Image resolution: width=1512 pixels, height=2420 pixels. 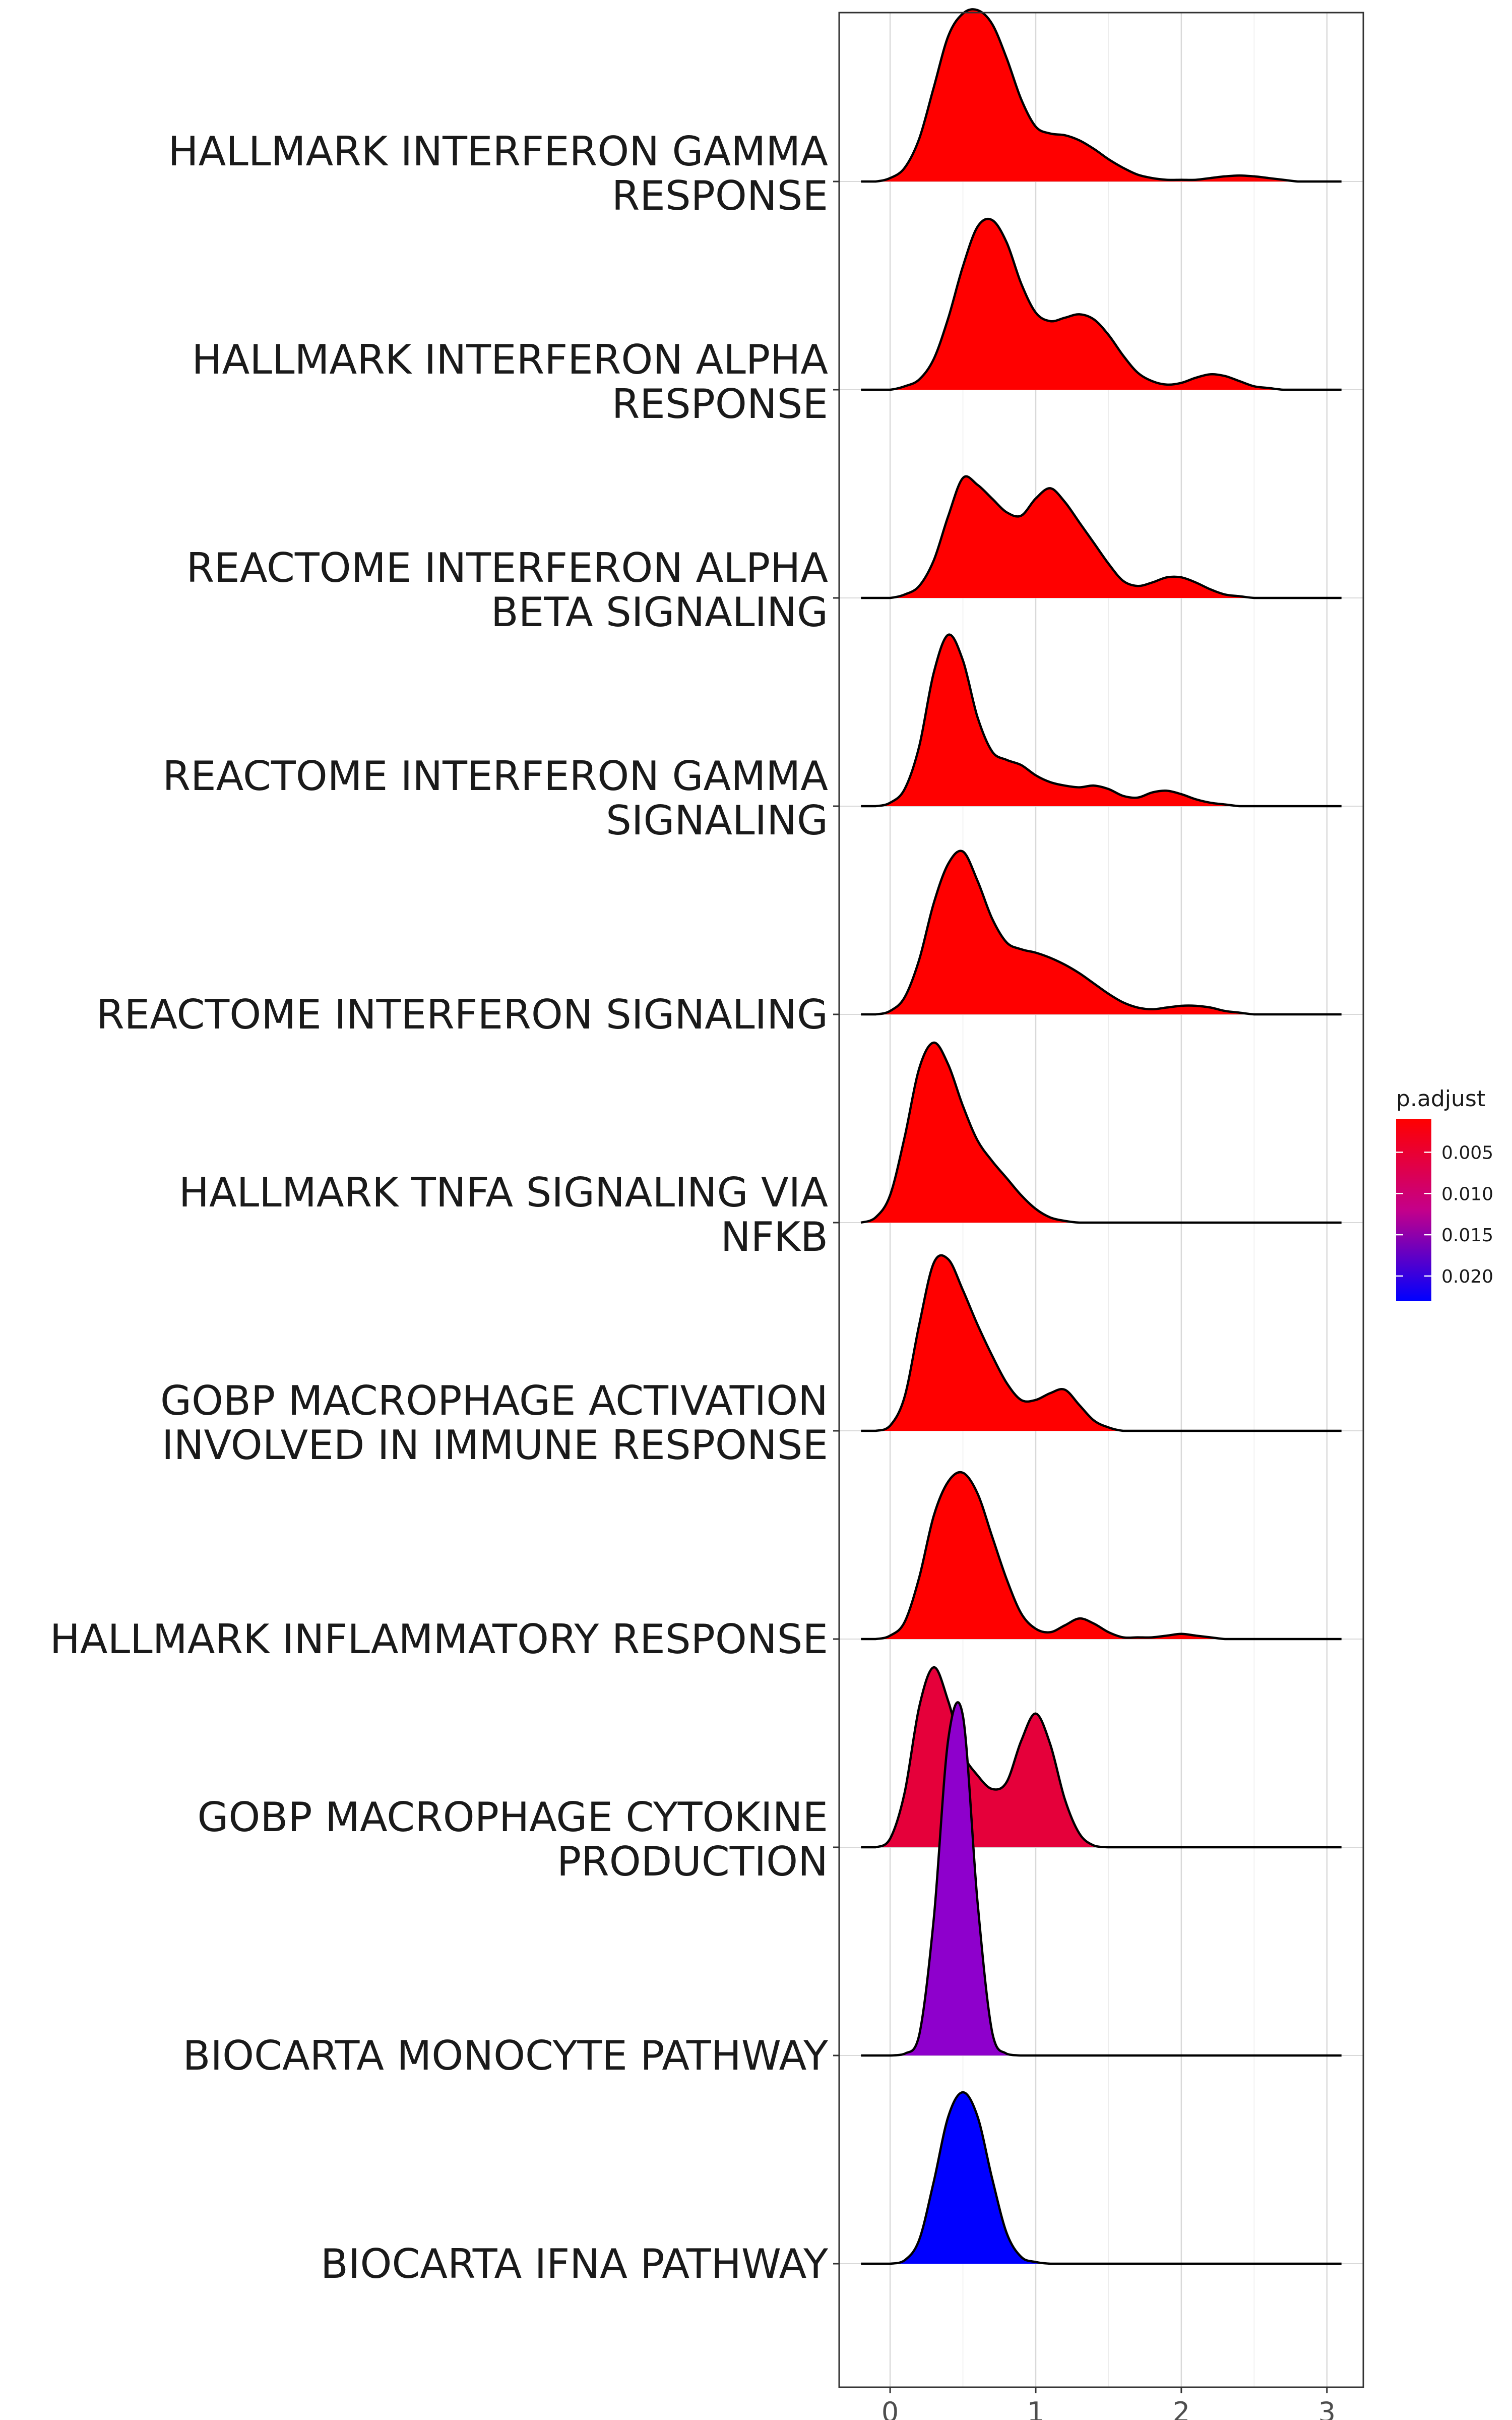 I want to click on category-label-5: HALLMARK TNFA SIGNALING VIA NFKB, so click(x=503, y=1214).